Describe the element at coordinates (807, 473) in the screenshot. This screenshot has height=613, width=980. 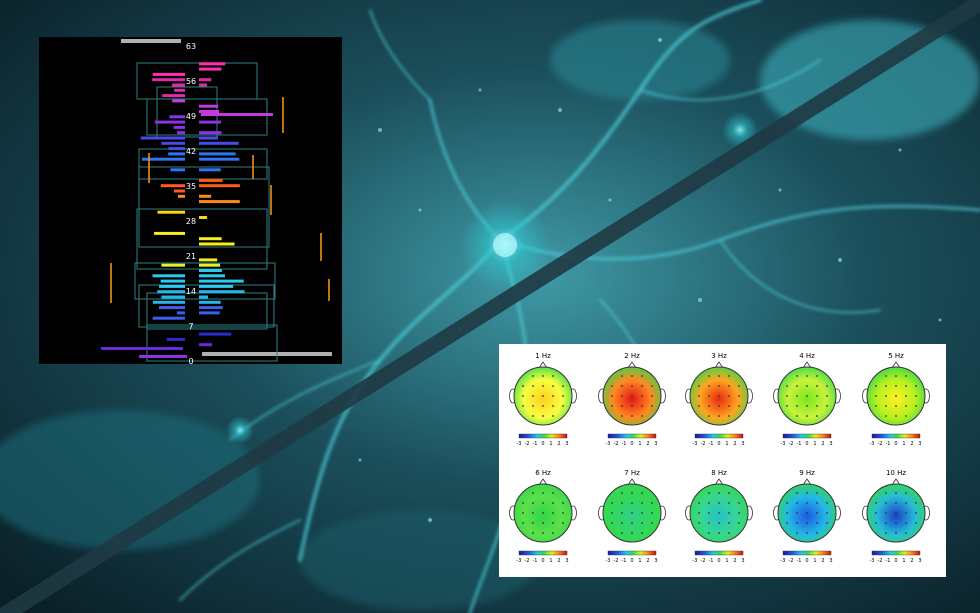
I see `topomap-title: 9 Hz` at that location.